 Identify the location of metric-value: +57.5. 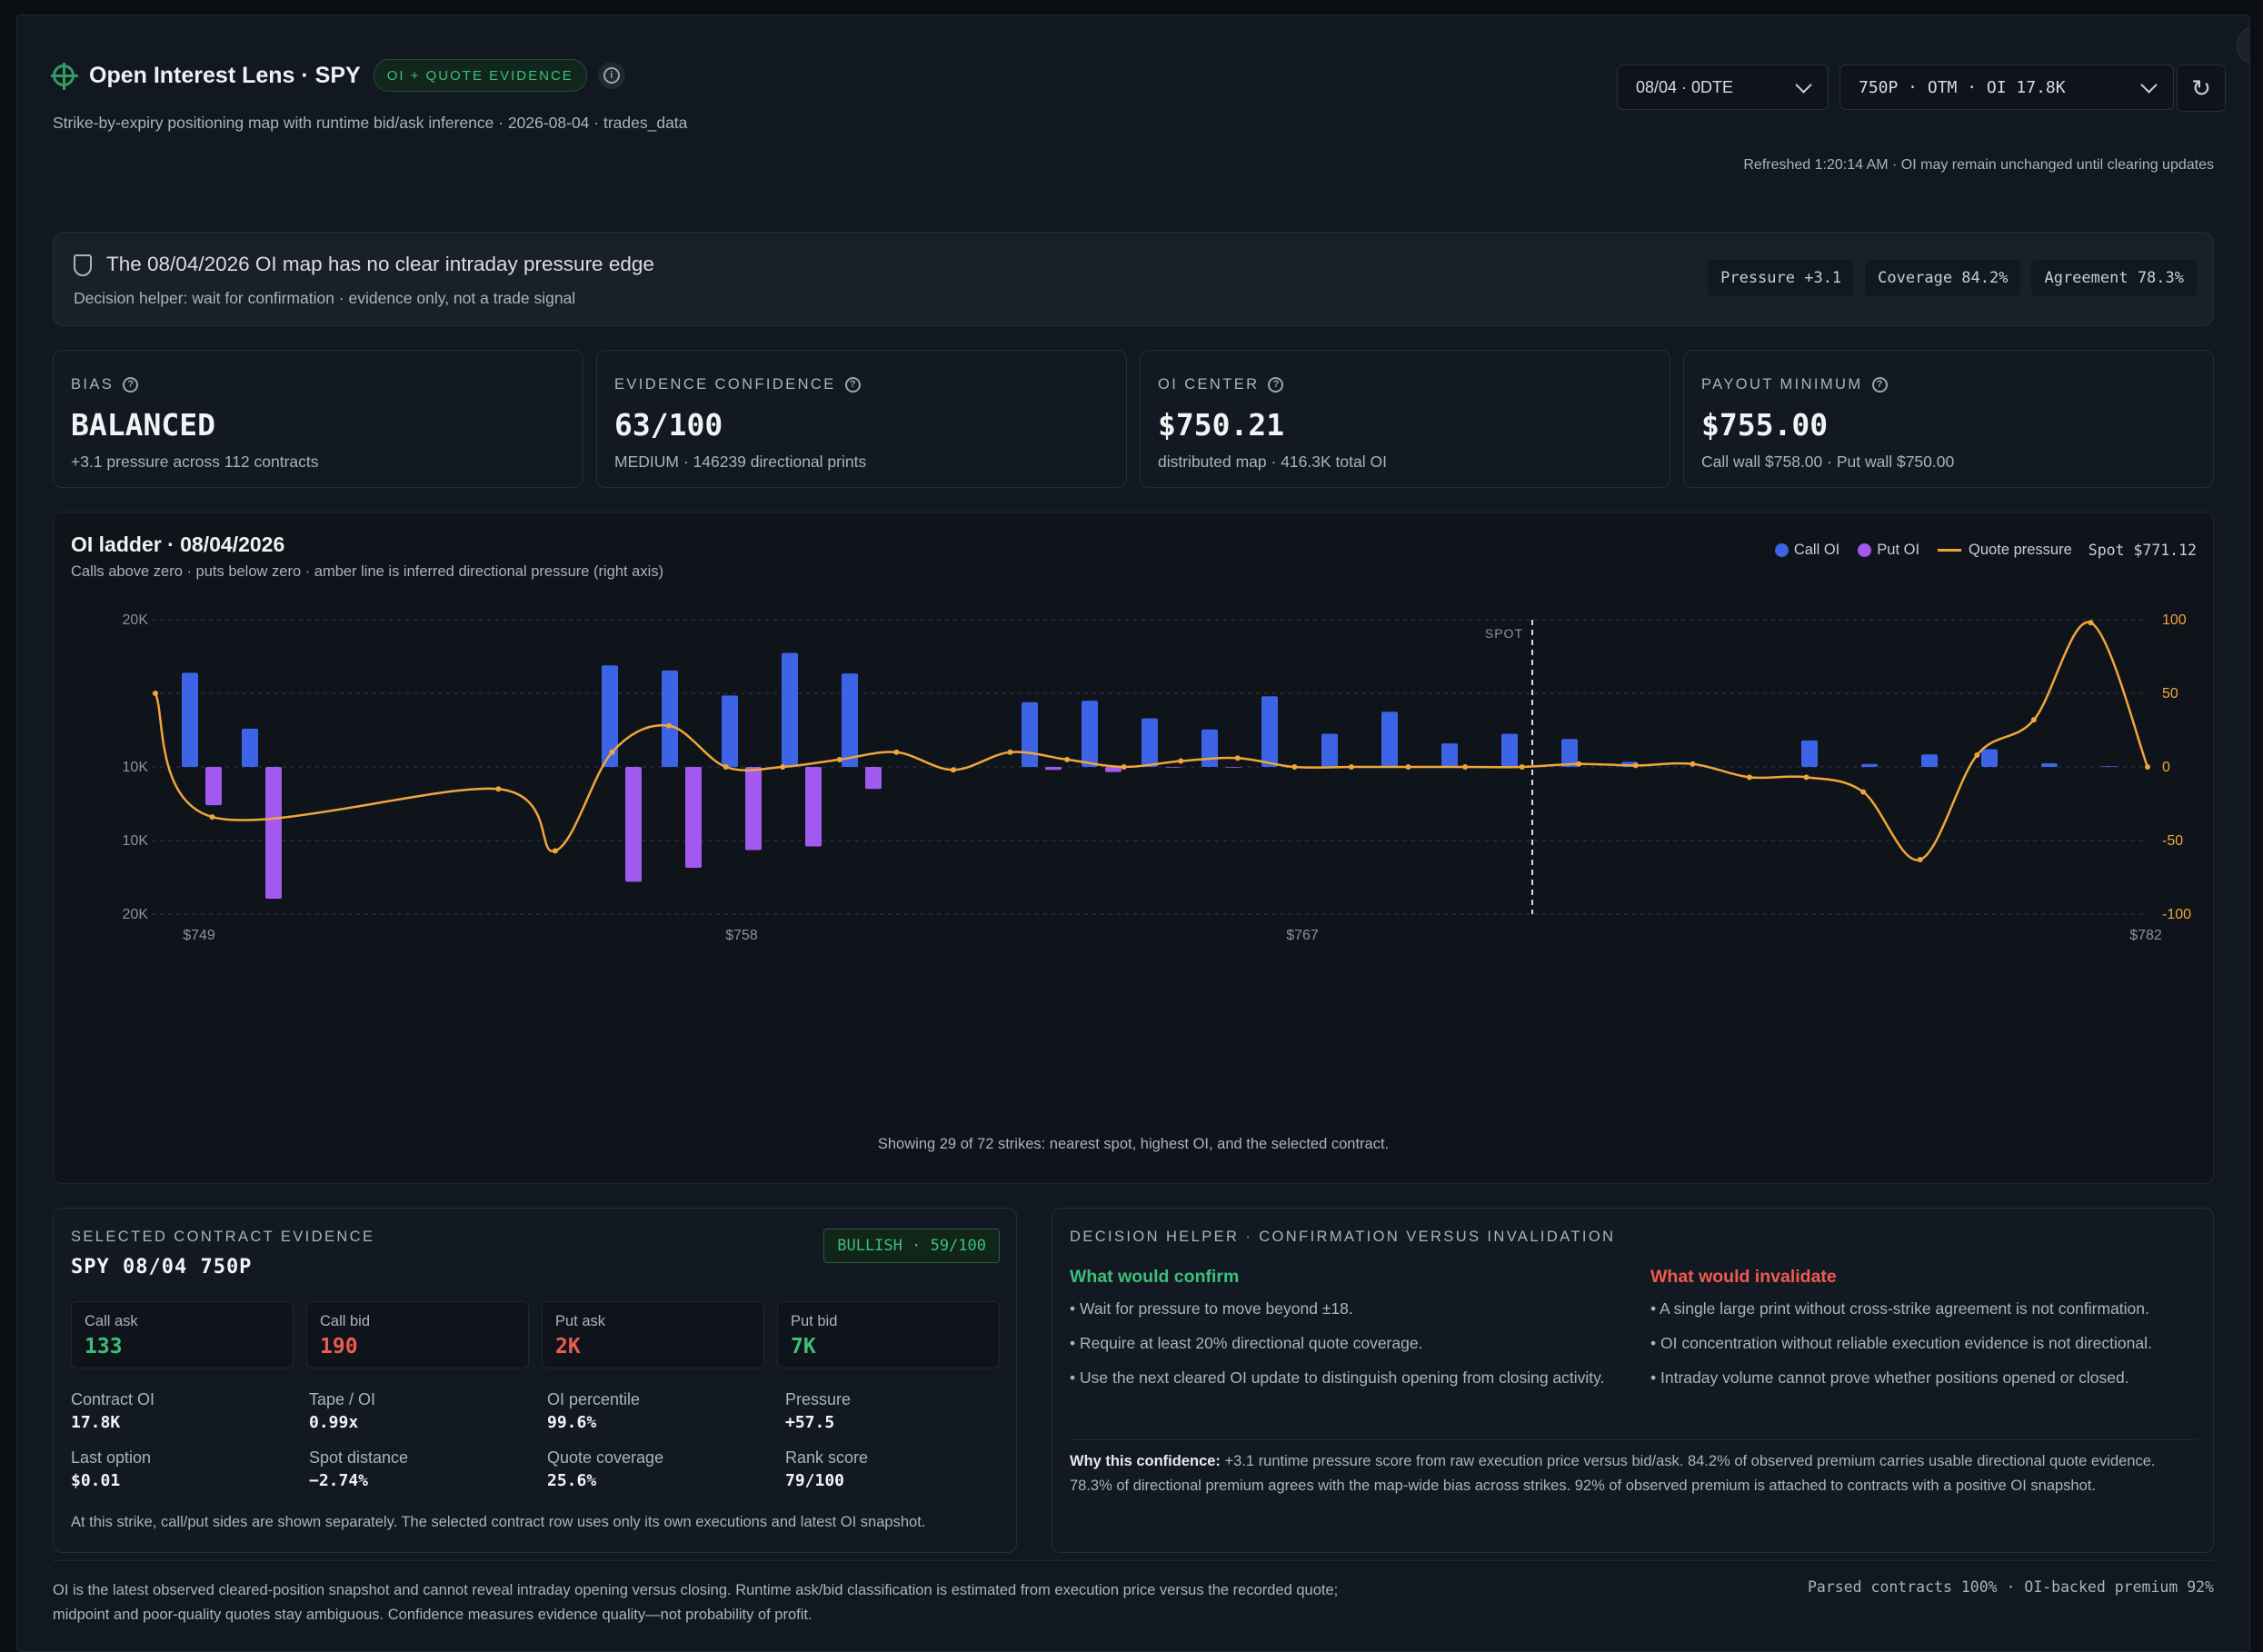
(810, 1422).